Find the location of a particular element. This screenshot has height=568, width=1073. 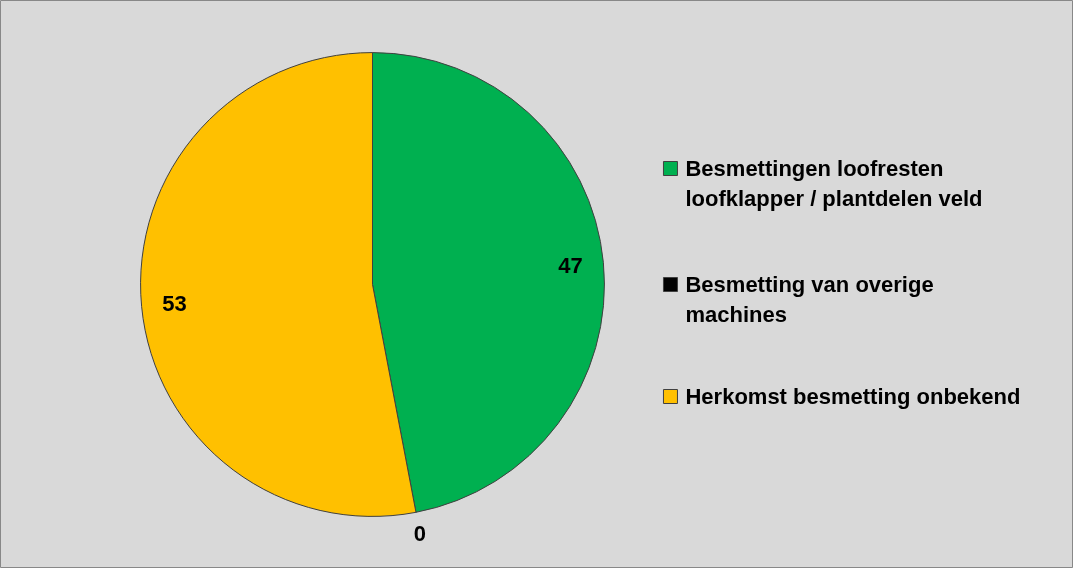

legend-label: Besmetting van overige machines is located at coordinates (809, 299).